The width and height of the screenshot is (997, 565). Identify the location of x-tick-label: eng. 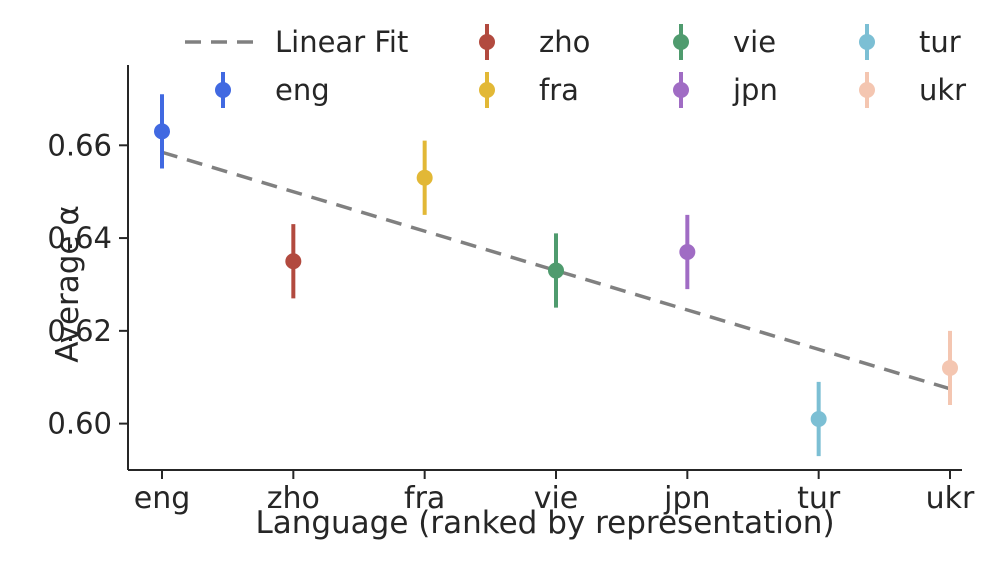
(162, 498).